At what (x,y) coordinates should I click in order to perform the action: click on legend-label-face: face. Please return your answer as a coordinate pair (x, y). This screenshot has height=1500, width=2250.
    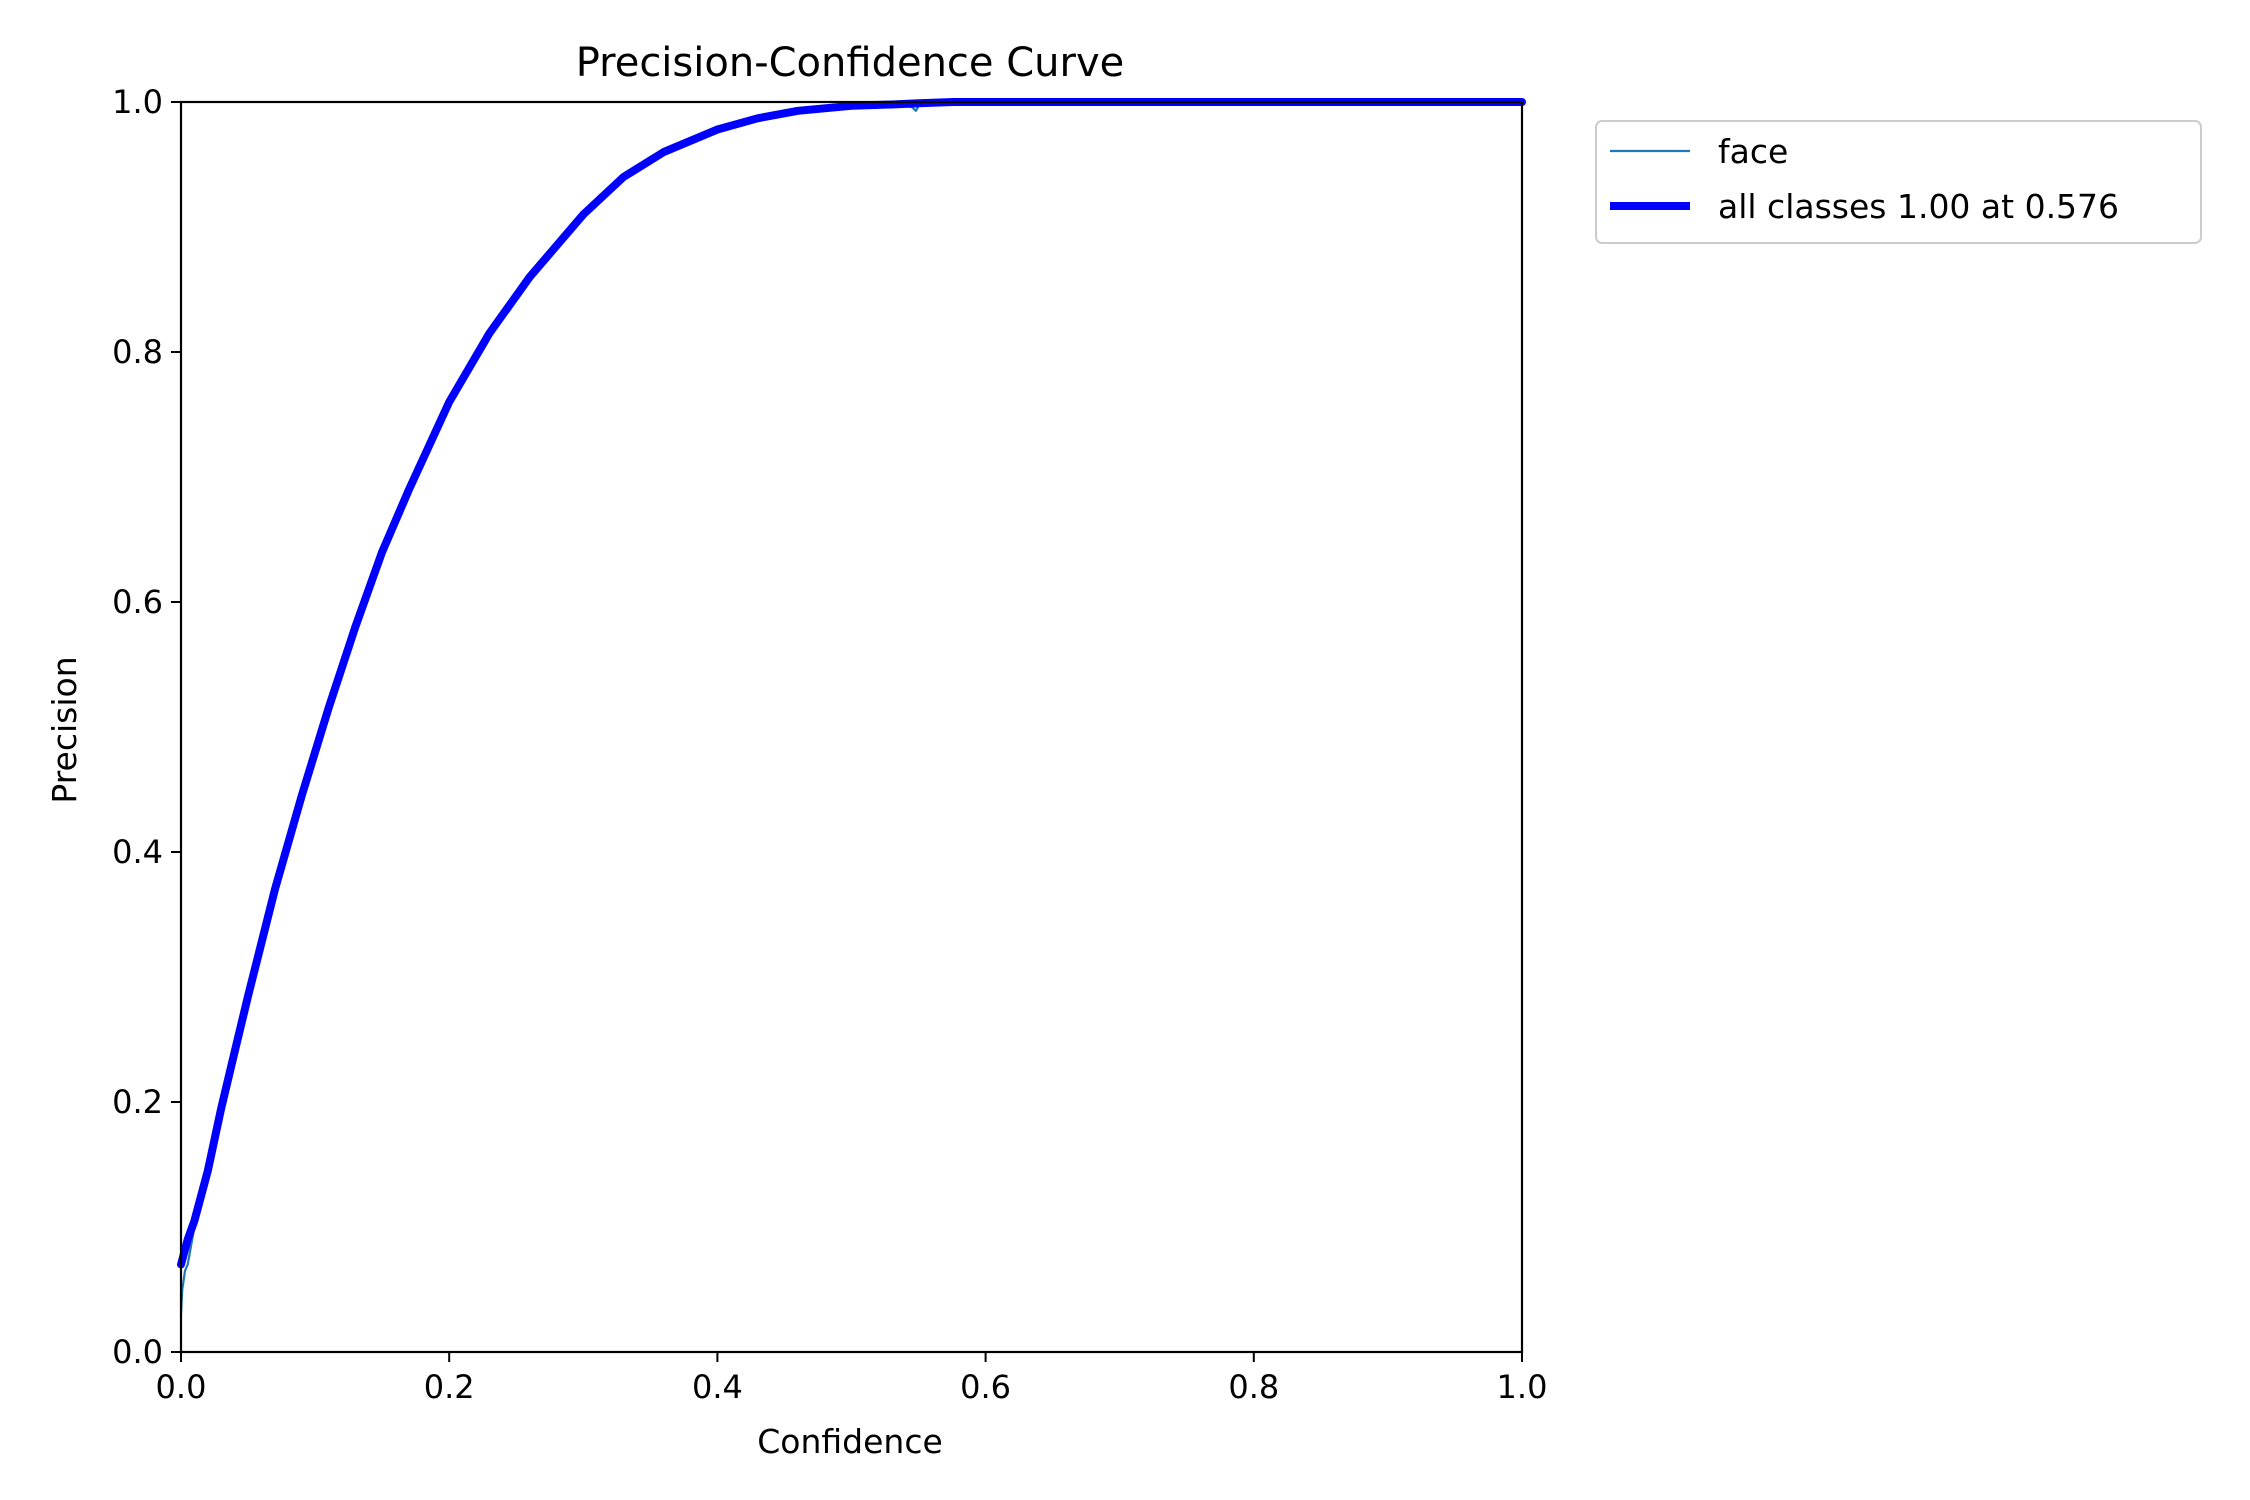
    Looking at the image, I should click on (1753, 151).